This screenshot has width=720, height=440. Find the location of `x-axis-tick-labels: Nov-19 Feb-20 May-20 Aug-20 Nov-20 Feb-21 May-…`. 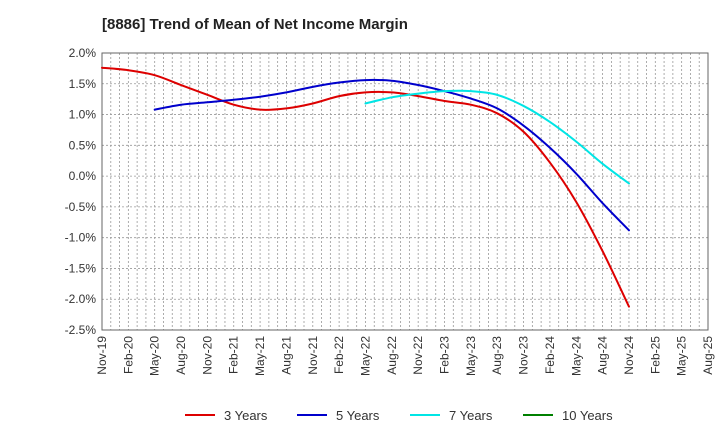

x-axis-tick-labels: Nov-19 Feb-20 May-20 Aug-20 Nov-20 Feb-21 May-… is located at coordinates (405, 356).